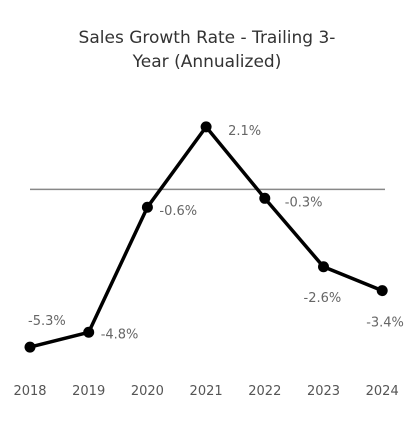 This screenshot has width=414, height=430. Describe the element at coordinates (385, 323) in the screenshot. I see `data-label-2024: -3.4%` at that location.